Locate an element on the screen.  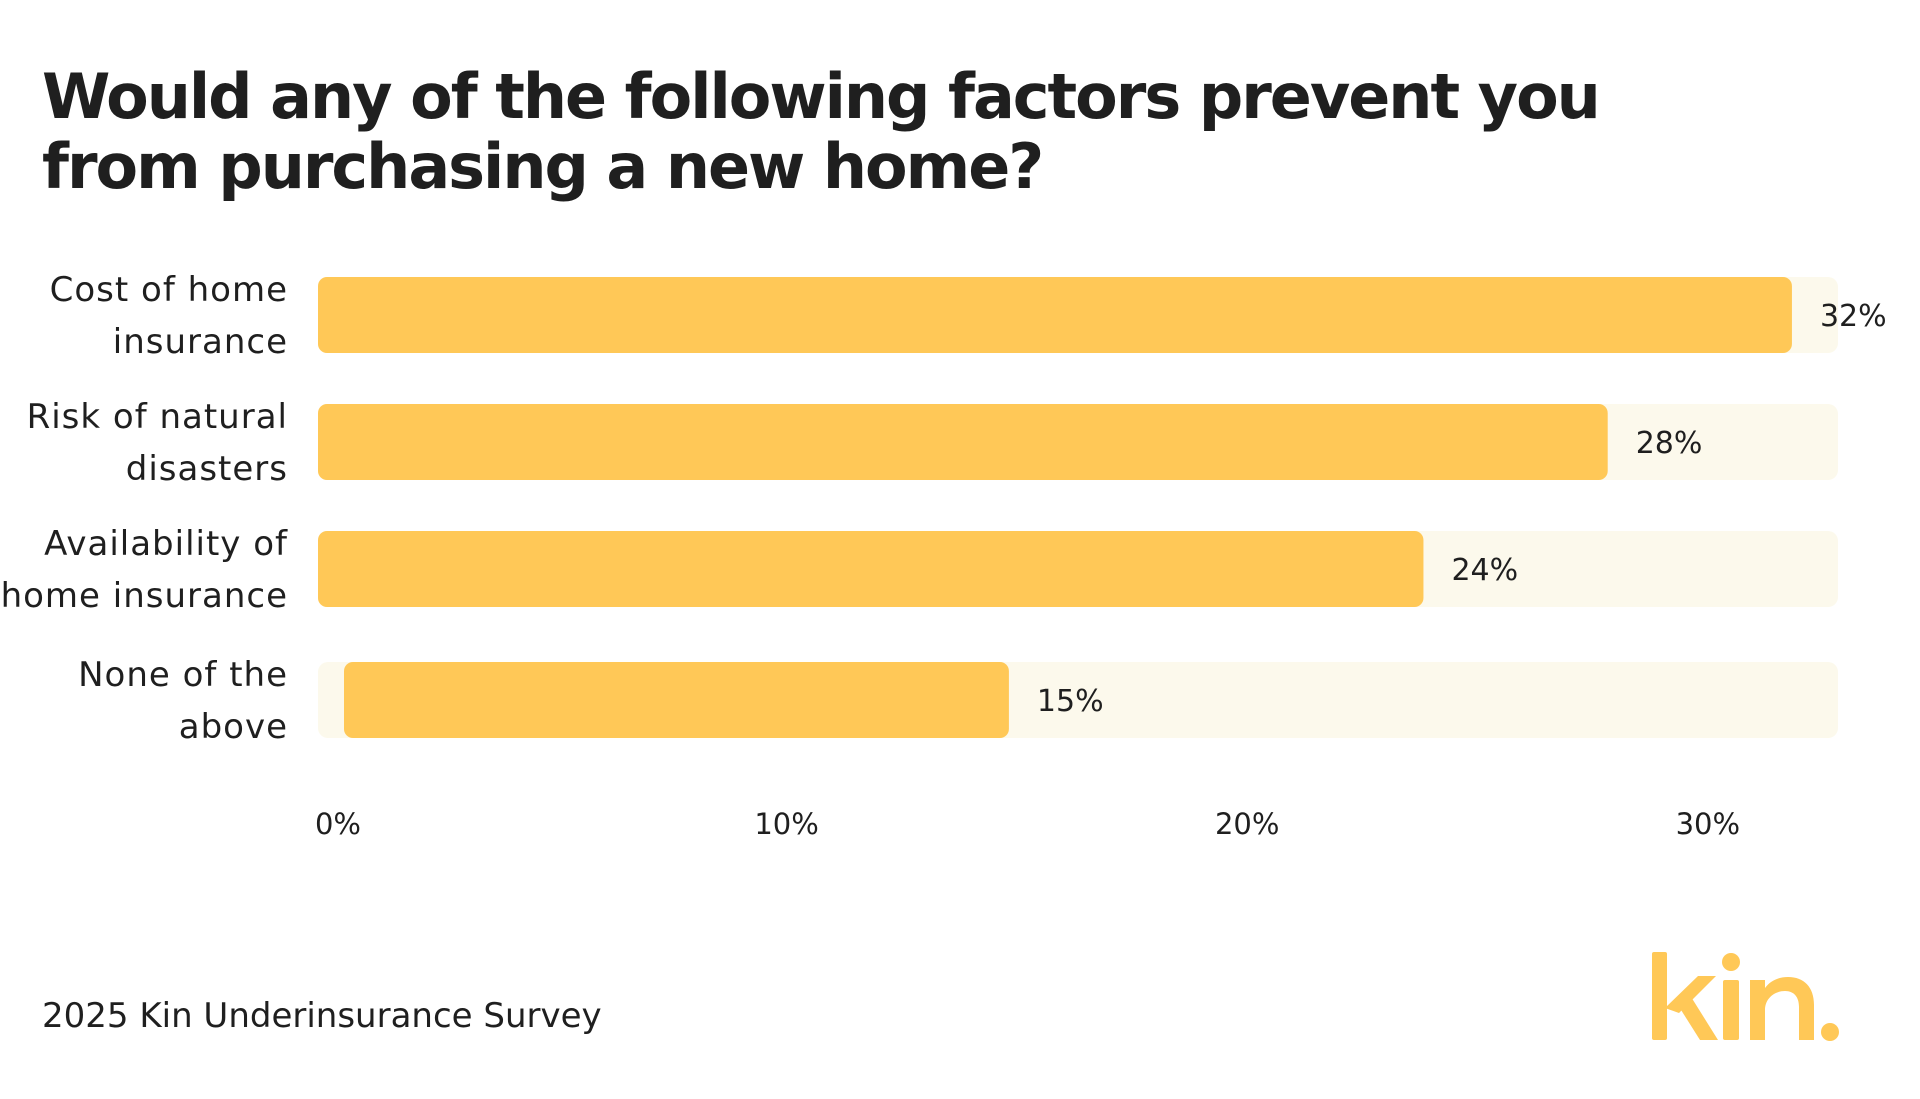
x-tick-label: 20% is located at coordinates (1247, 824).